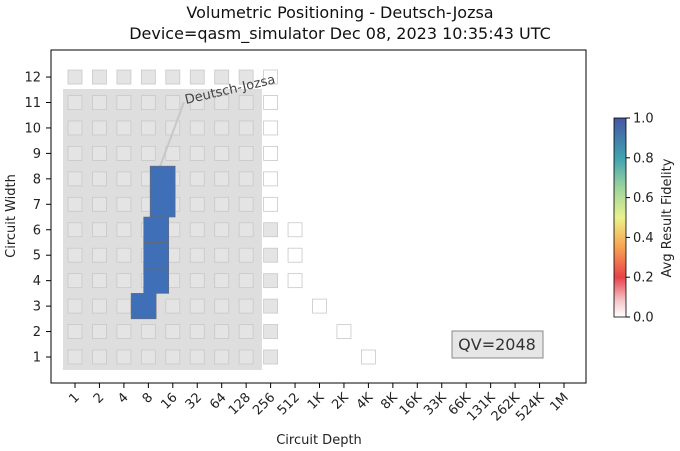 The image size is (680, 451). What do you see at coordinates (37, 281) in the screenshot?
I see `y-tick-label: 4` at bounding box center [37, 281].